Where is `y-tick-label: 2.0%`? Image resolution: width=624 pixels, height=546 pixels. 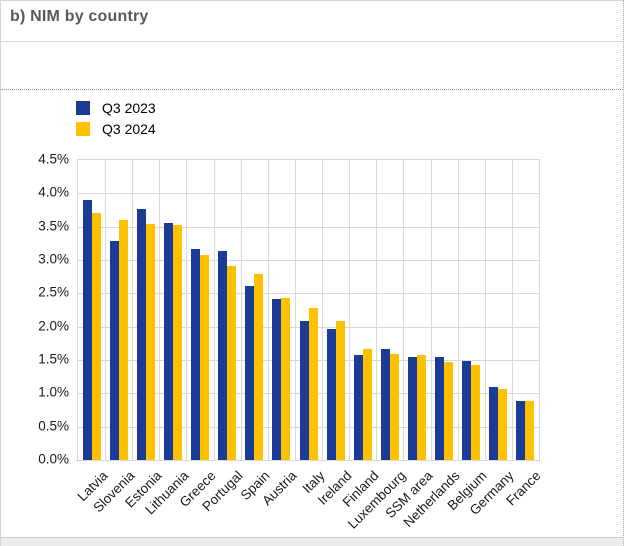 y-tick-label: 2.0% is located at coordinates (53, 326).